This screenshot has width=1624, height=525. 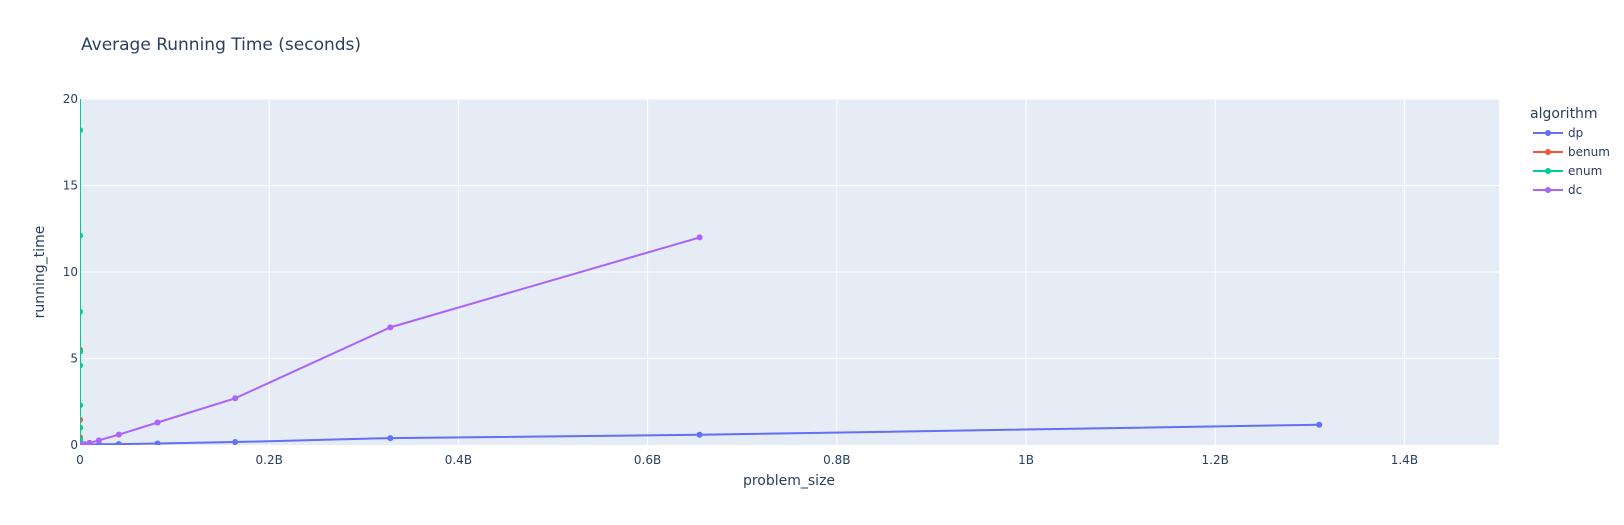 What do you see at coordinates (70, 99) in the screenshot?
I see `y-tick-label: 20` at bounding box center [70, 99].